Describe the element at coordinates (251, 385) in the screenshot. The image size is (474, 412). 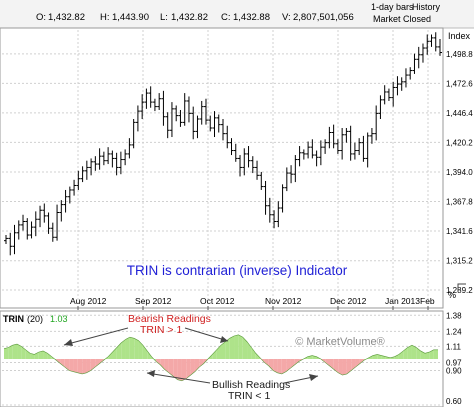
I see `bullish-label-line1: Bullish Readings` at that location.